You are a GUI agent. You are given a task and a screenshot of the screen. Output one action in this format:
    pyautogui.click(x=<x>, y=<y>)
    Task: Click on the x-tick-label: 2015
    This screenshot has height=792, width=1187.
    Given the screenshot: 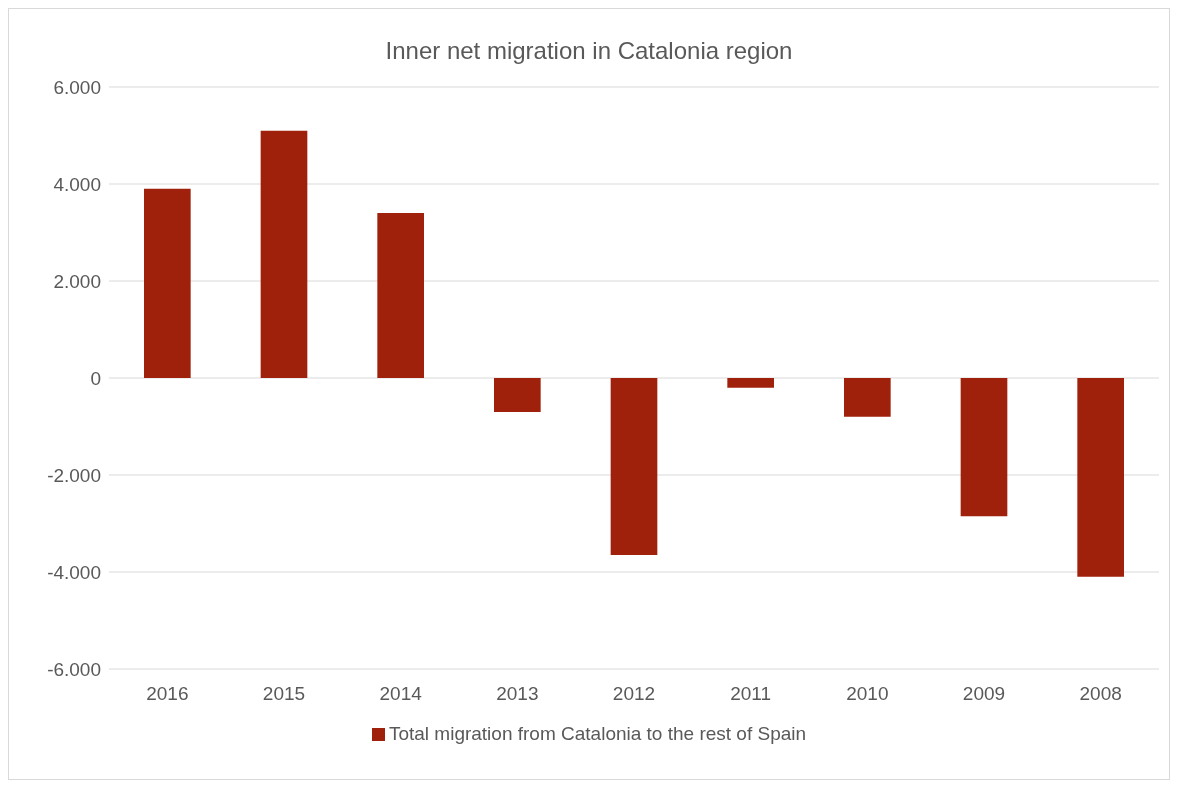 What is the action you would take?
    pyautogui.click(x=284, y=694)
    